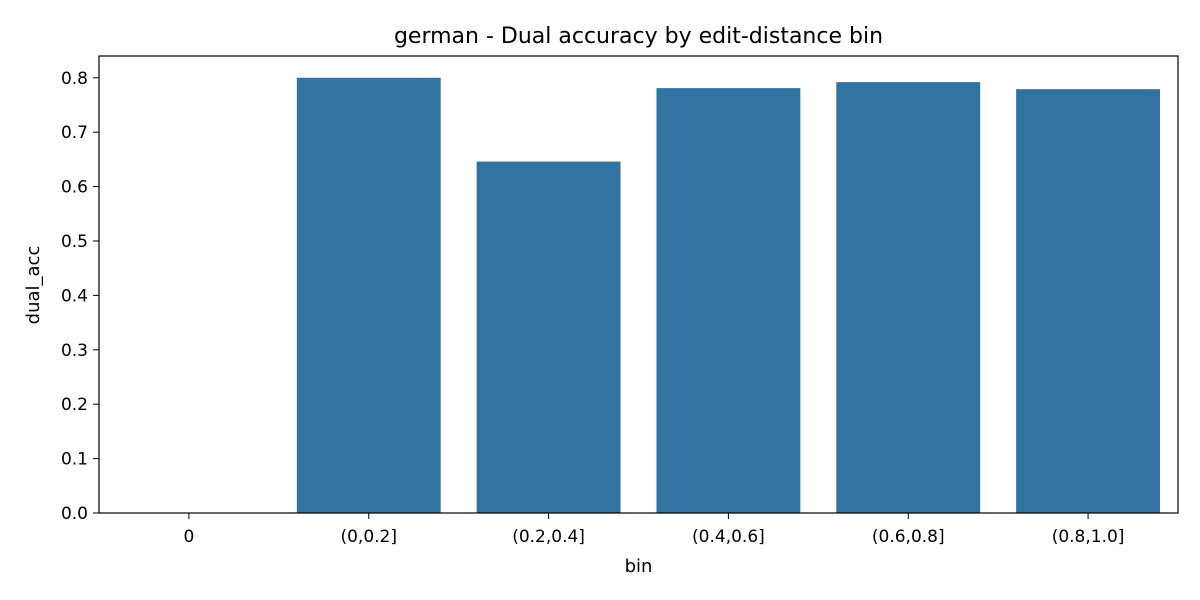 This screenshot has width=1200, height=600. Describe the element at coordinates (74, 405) in the screenshot. I see `y-tick-label: 0.2` at that location.